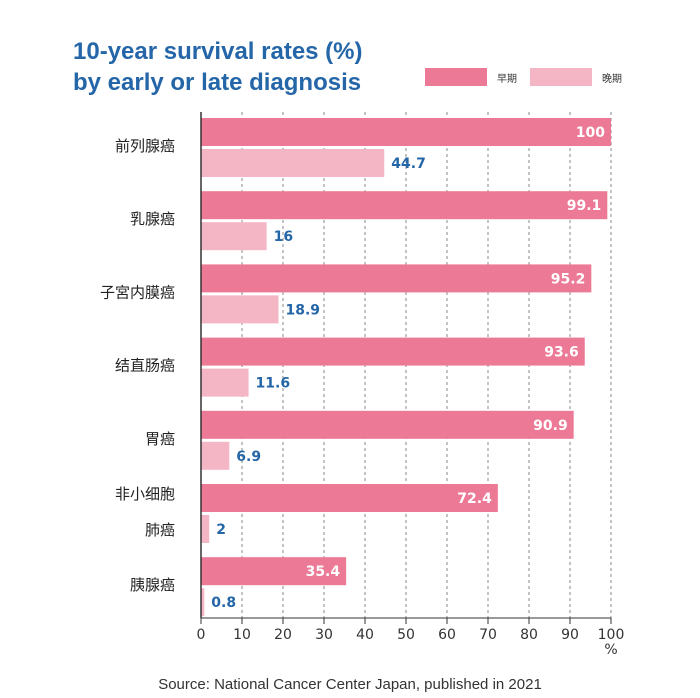  What do you see at coordinates (584, 206) in the screenshot?
I see `data-label-early: 99.1` at bounding box center [584, 206].